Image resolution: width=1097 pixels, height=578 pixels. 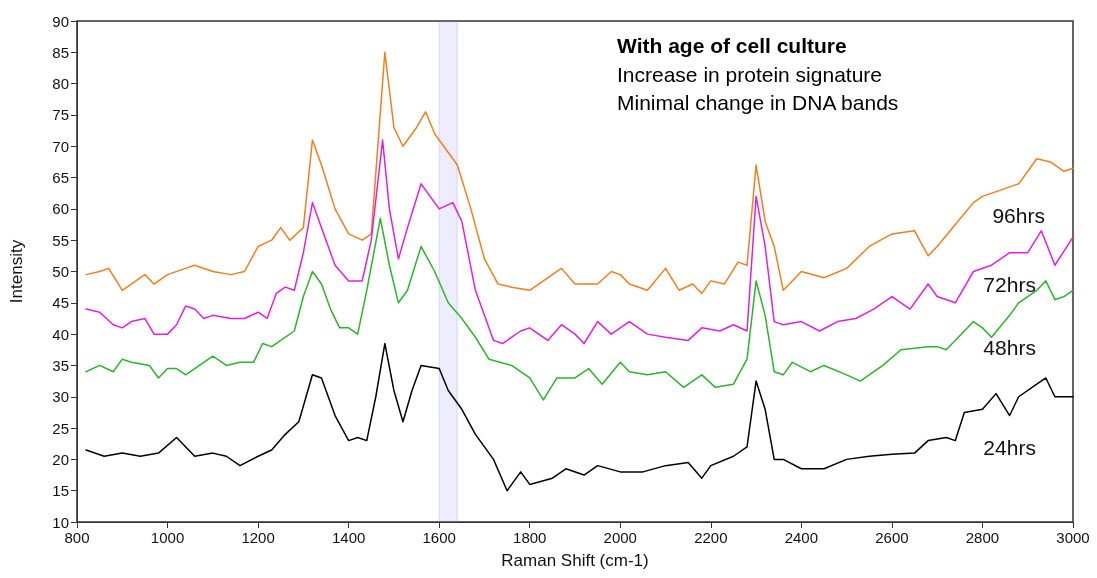 What do you see at coordinates (1009, 448) in the screenshot?
I see `series-label: 24hrs` at bounding box center [1009, 448].